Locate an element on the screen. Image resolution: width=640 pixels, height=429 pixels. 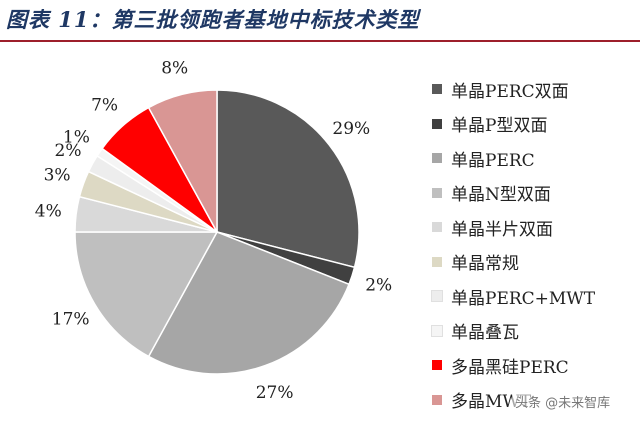
legend-item: 多晶黑硅PERC is located at coordinates (534, 365).